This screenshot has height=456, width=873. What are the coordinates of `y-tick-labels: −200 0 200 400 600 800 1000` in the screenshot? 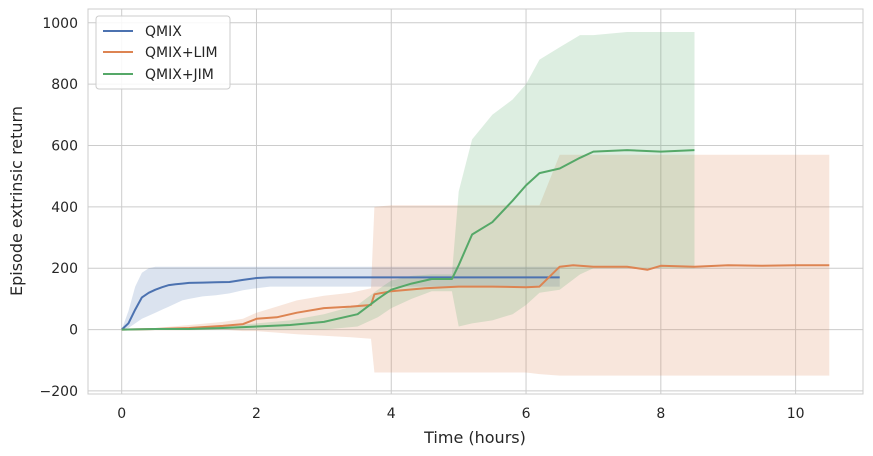 It's located at (59, 208).